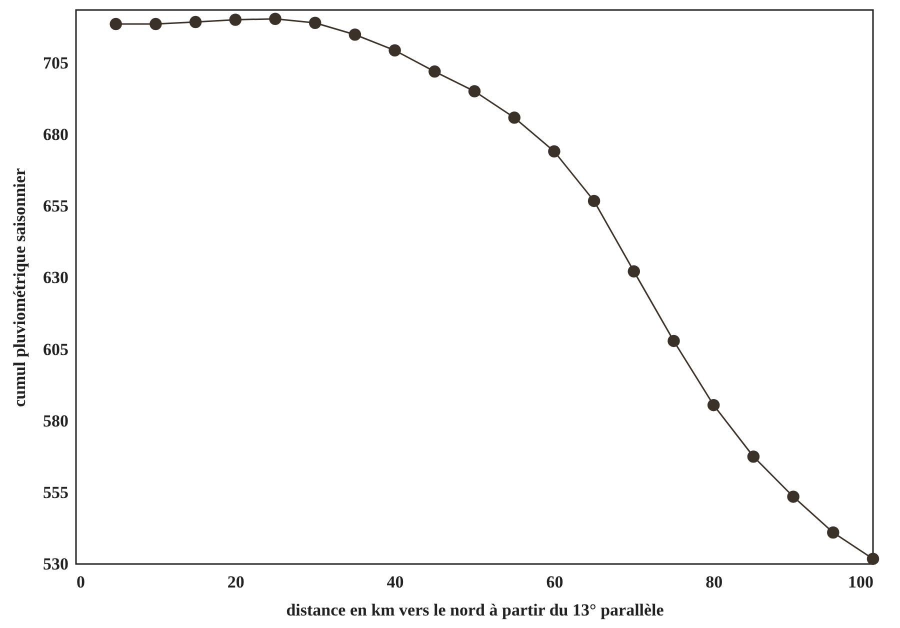  I want to click on x-tick-label: 60, so click(555, 582).